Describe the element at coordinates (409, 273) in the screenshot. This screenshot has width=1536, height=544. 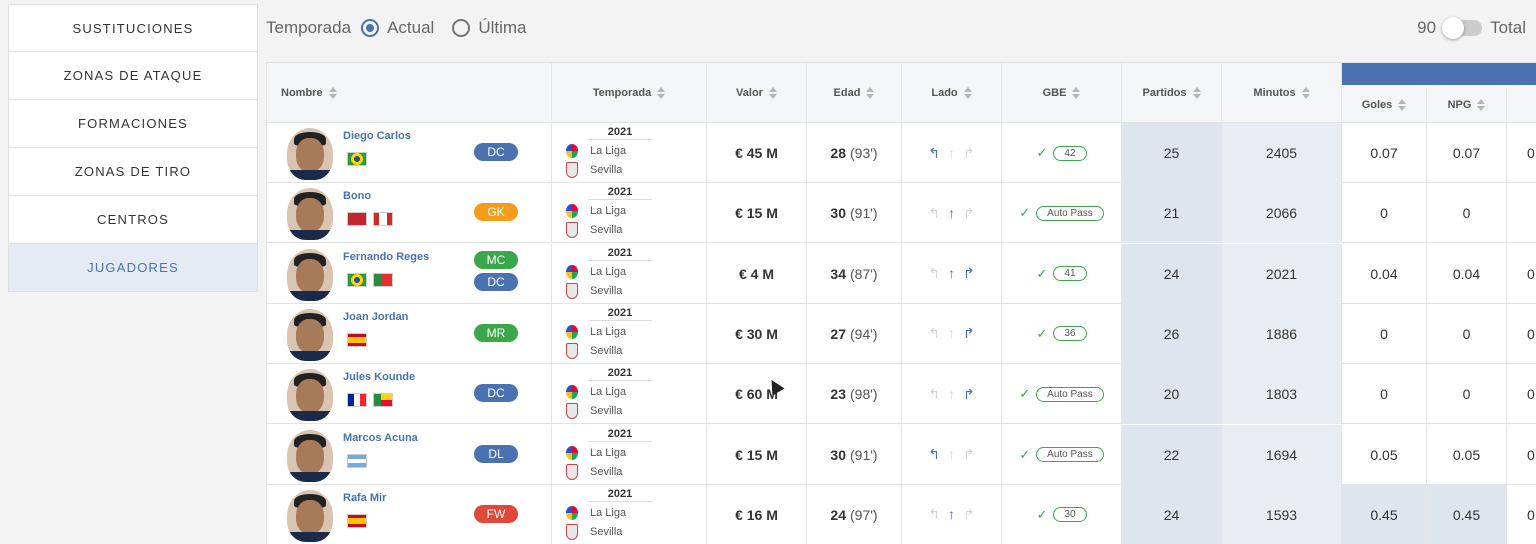
I see `player-cell: Fernando Reges MC DC` at that location.